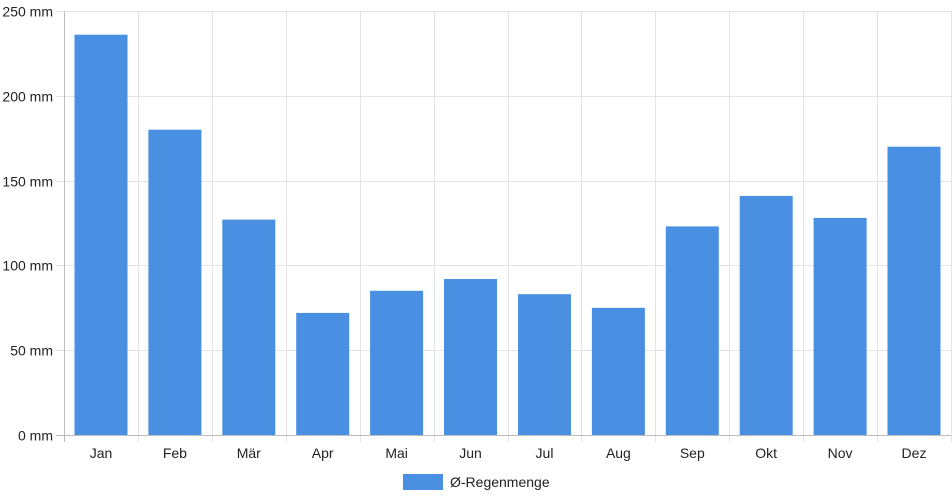 The image size is (952, 500). What do you see at coordinates (914, 453) in the screenshot?
I see `x-tick-label: Dez` at bounding box center [914, 453].